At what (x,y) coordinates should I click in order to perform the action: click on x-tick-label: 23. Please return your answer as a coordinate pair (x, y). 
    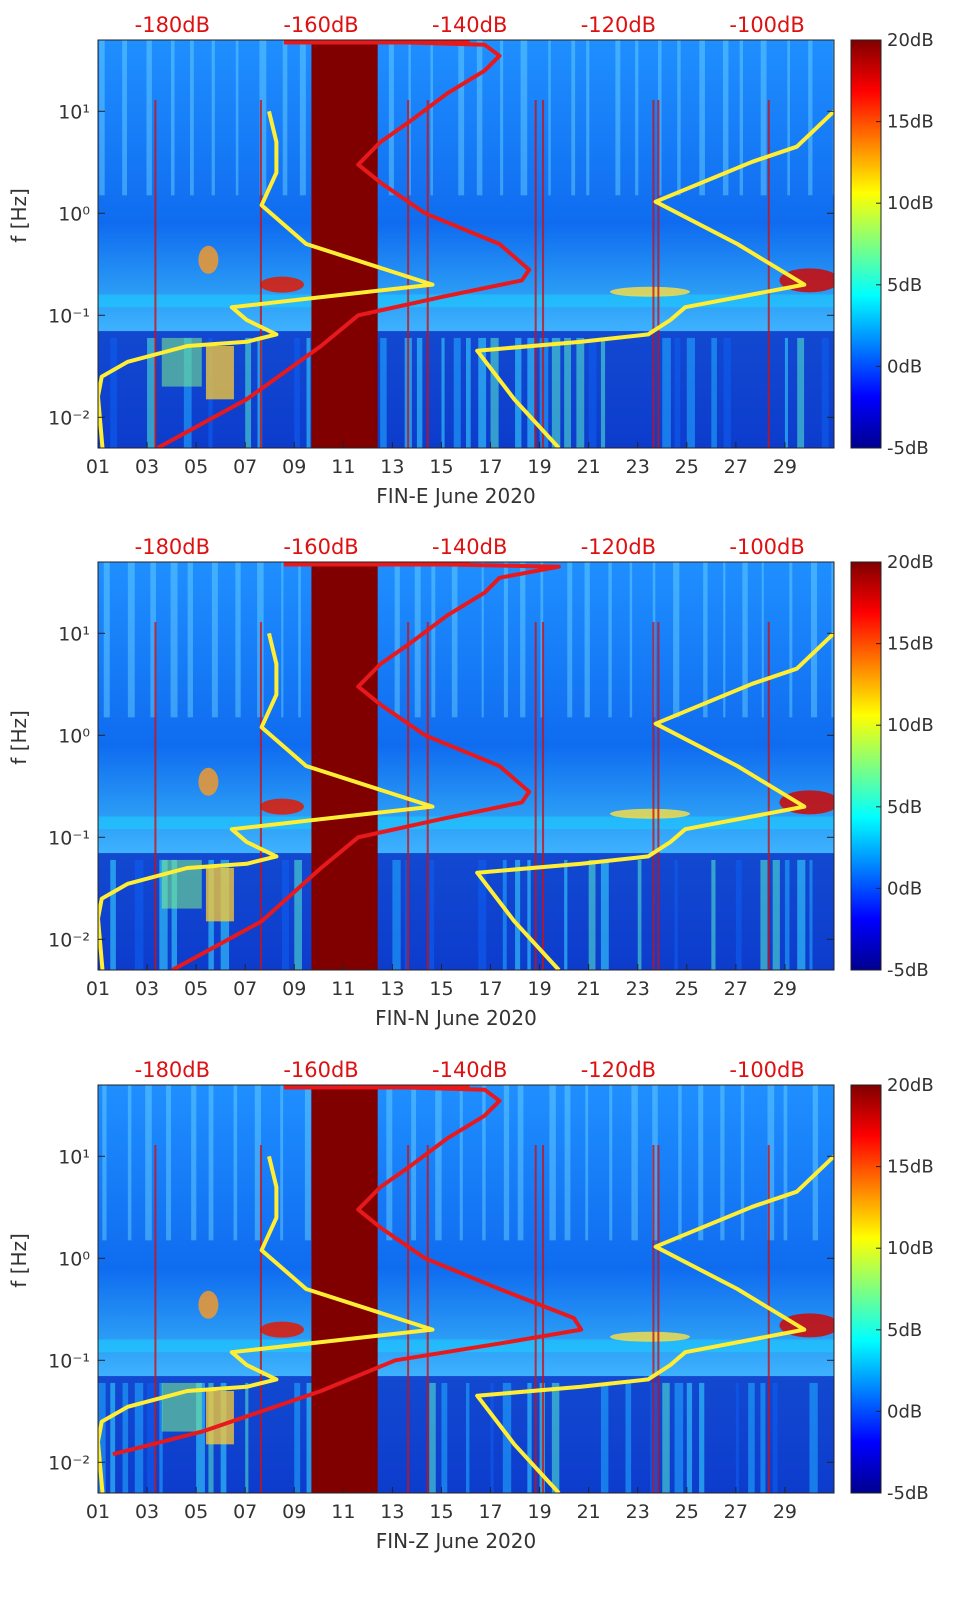
    Looking at the image, I should click on (638, 467).